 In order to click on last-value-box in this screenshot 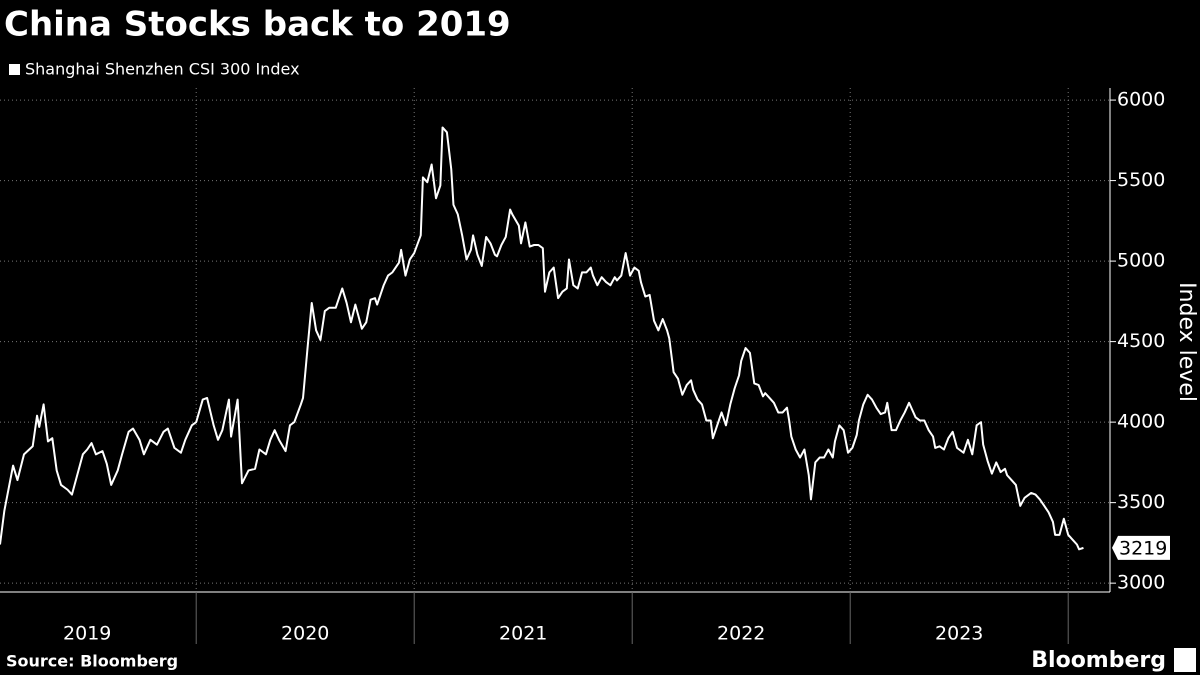, I will do `click(1141, 547)`.